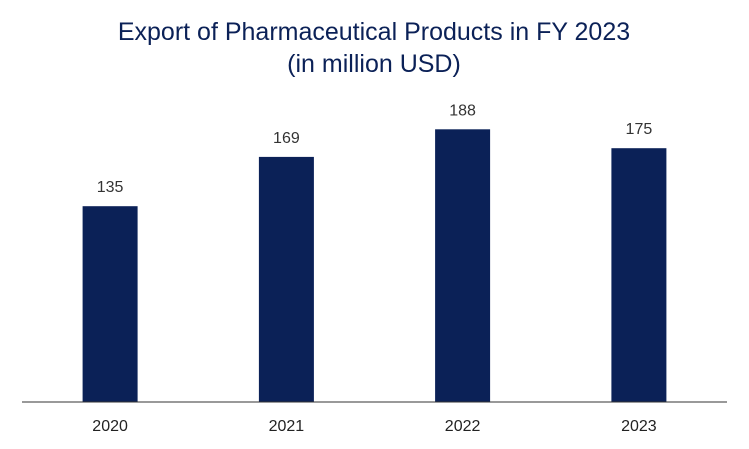 The image size is (749, 449). Describe the element at coordinates (639, 275) in the screenshot. I see `bar-2023` at that location.